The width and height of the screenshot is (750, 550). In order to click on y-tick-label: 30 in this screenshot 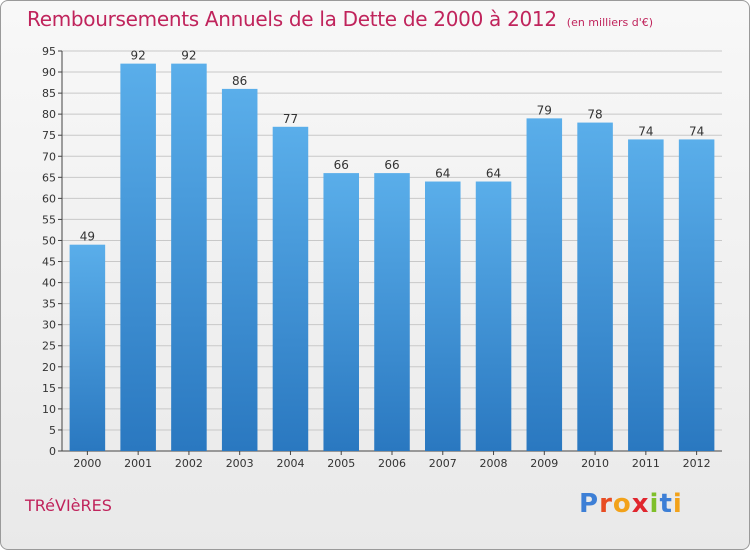, I will do `click(49, 325)`.